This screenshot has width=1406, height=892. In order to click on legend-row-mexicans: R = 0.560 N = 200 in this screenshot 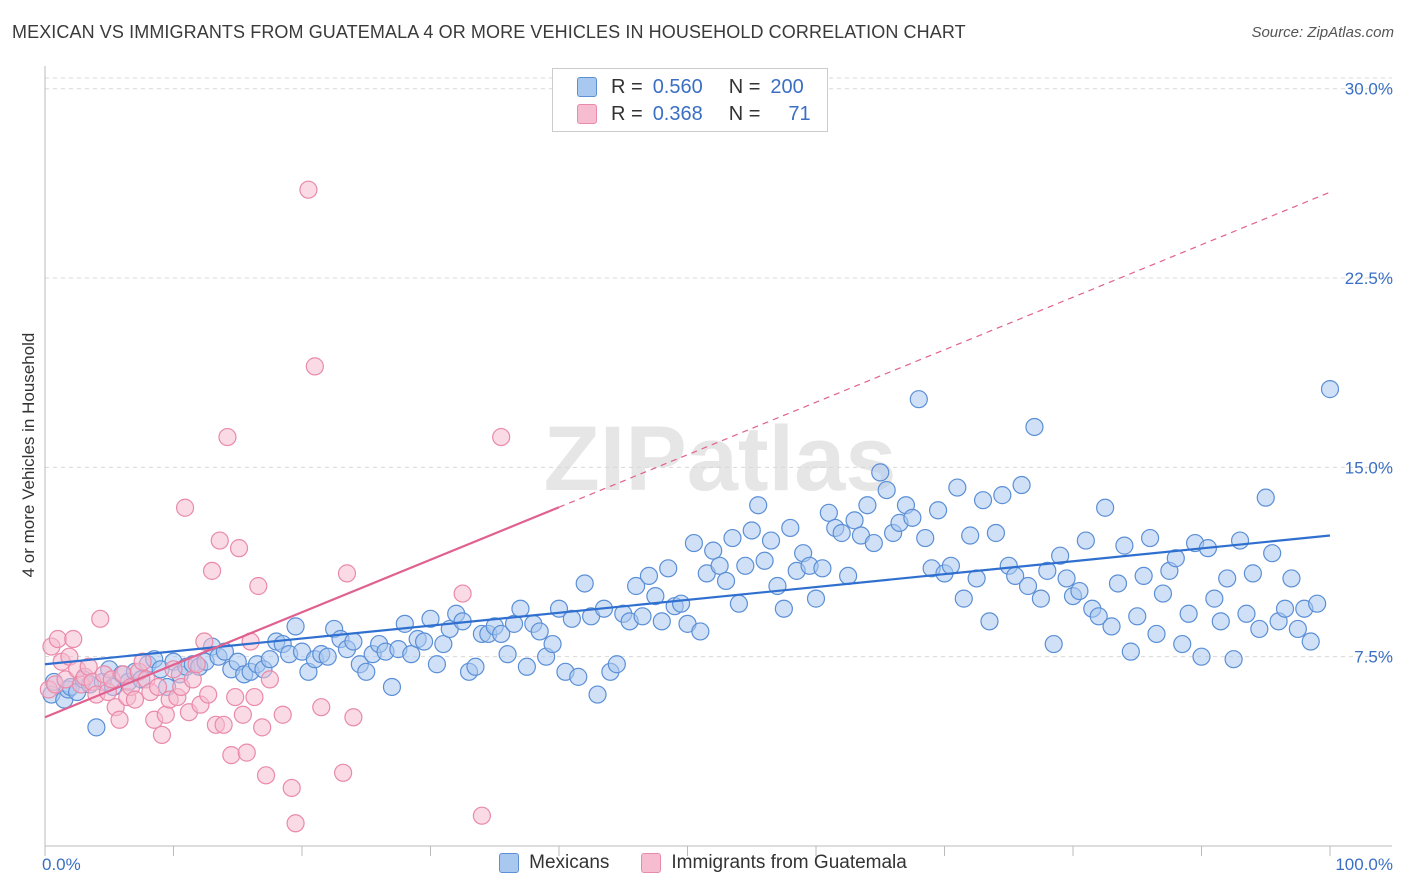, I will do `click(690, 87)`.